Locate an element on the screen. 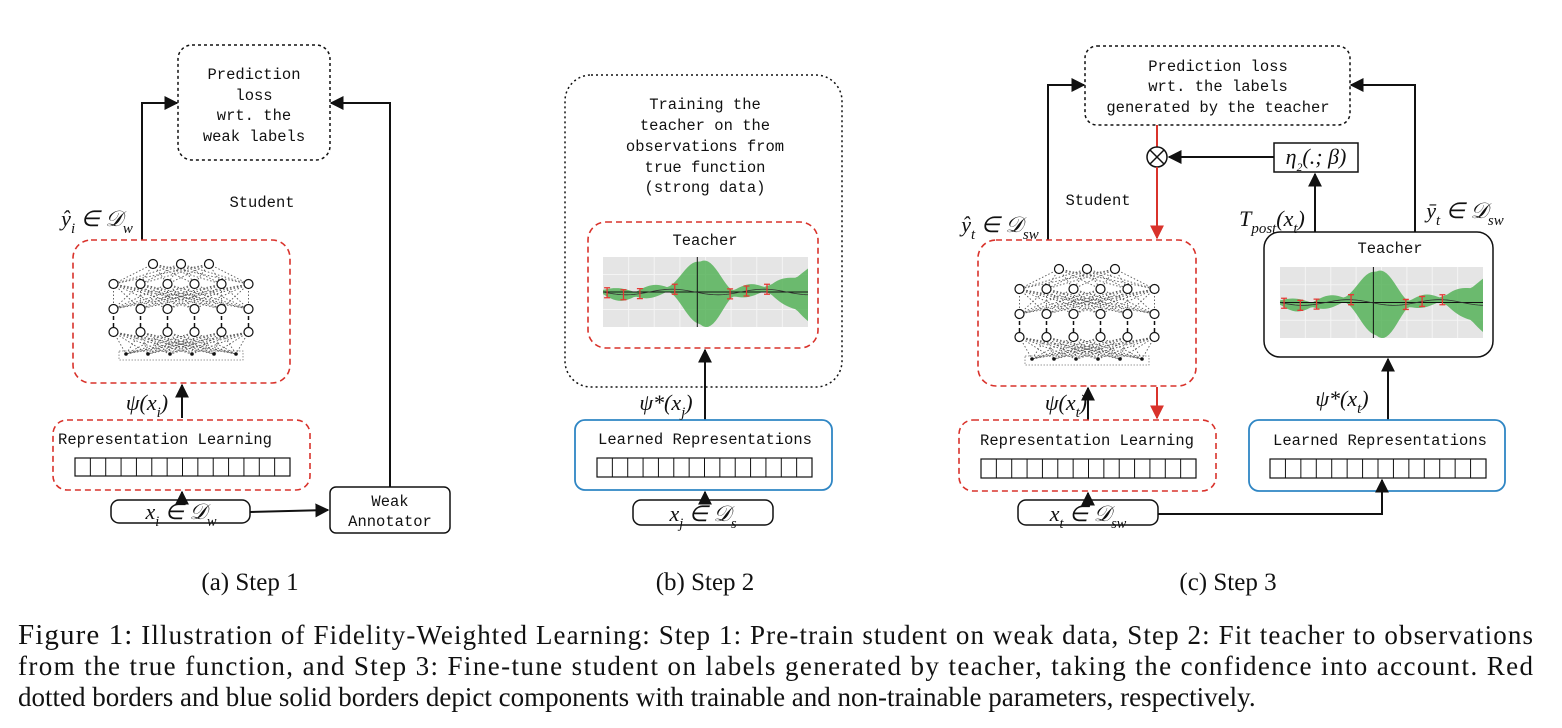  math-subscript: s is located at coordinates (734, 524).